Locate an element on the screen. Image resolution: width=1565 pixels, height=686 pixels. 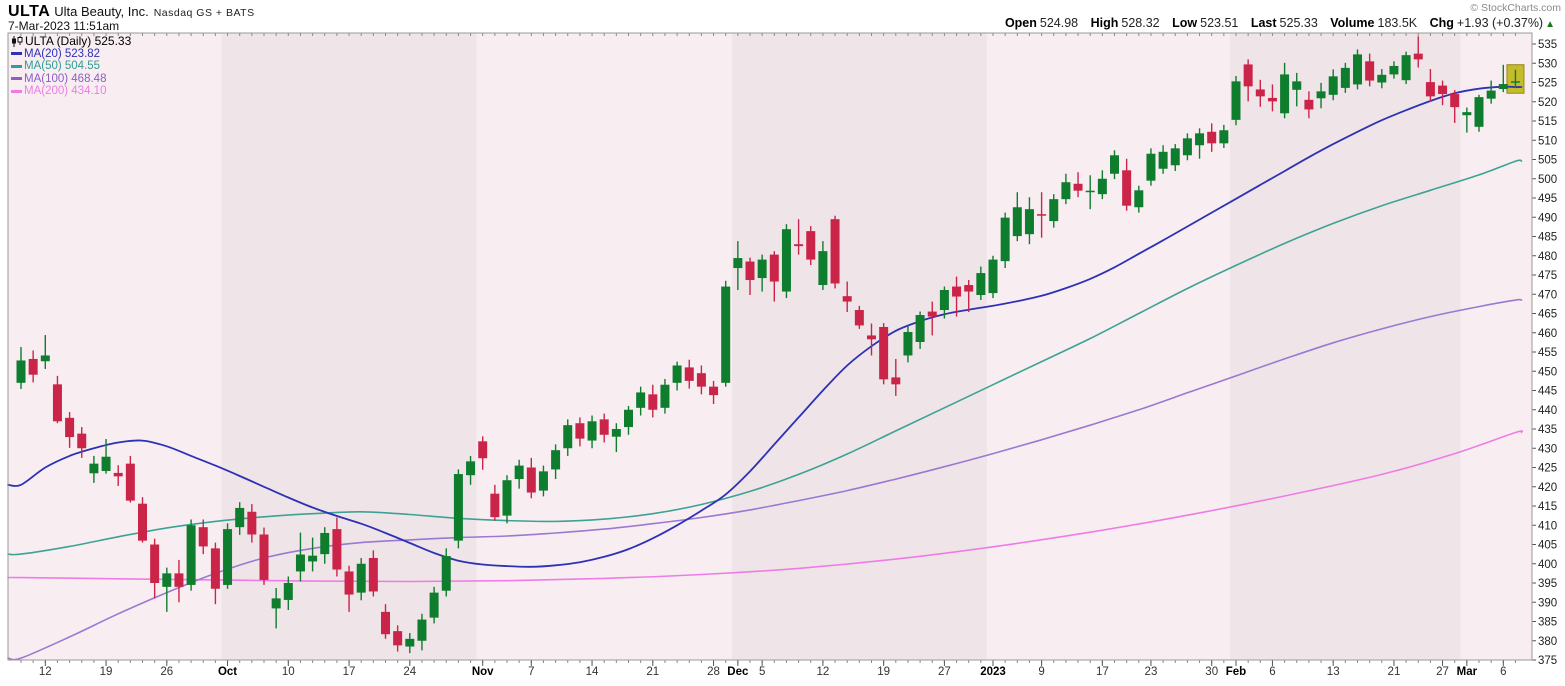
y-axis-label: 490 is located at coordinates (1547, 218).